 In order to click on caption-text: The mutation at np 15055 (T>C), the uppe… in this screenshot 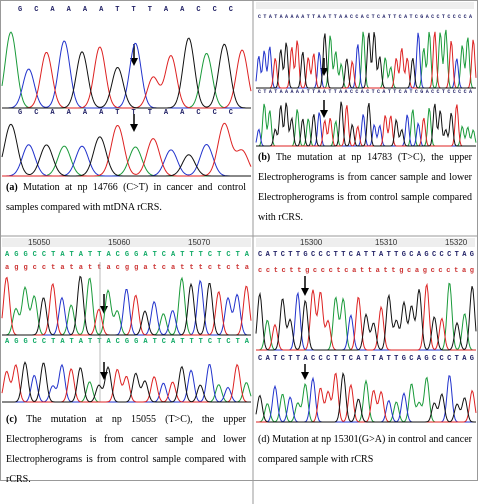, I will do `click(126, 449)`.